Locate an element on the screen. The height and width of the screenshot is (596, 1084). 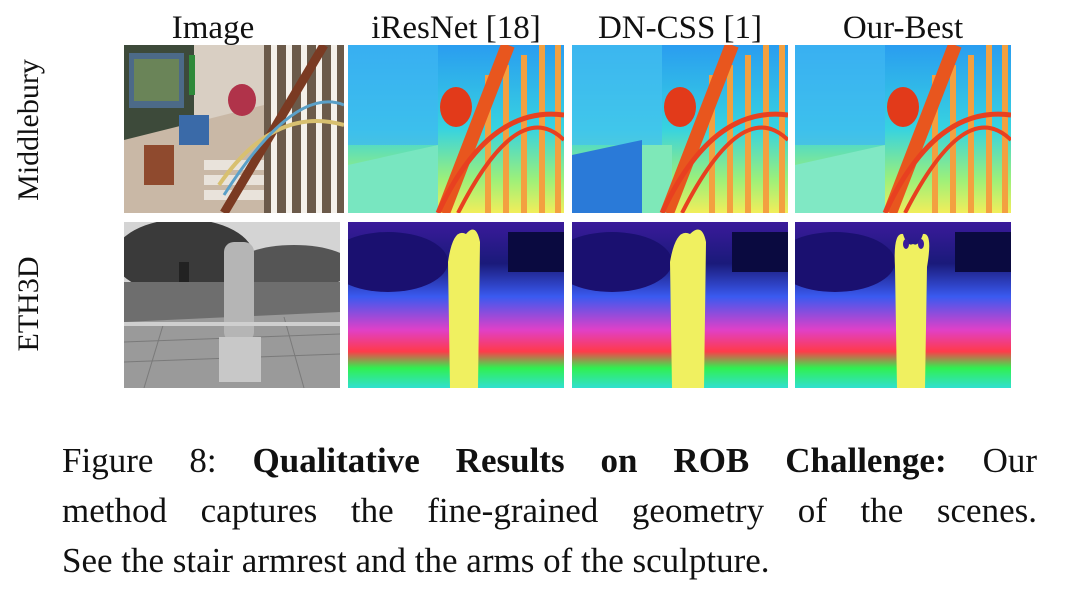
middlebury-dn-css-disparity is located at coordinates (680, 129).